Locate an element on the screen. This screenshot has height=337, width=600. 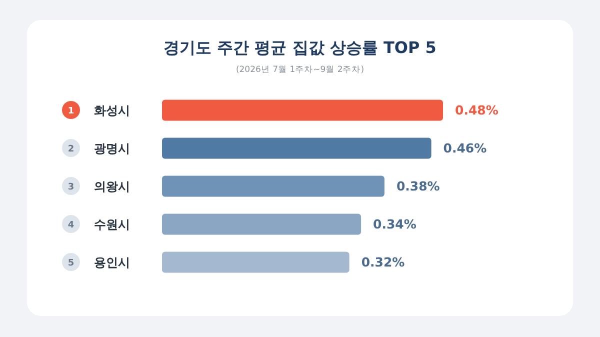
rank-badge: 1 is located at coordinates (71, 110).